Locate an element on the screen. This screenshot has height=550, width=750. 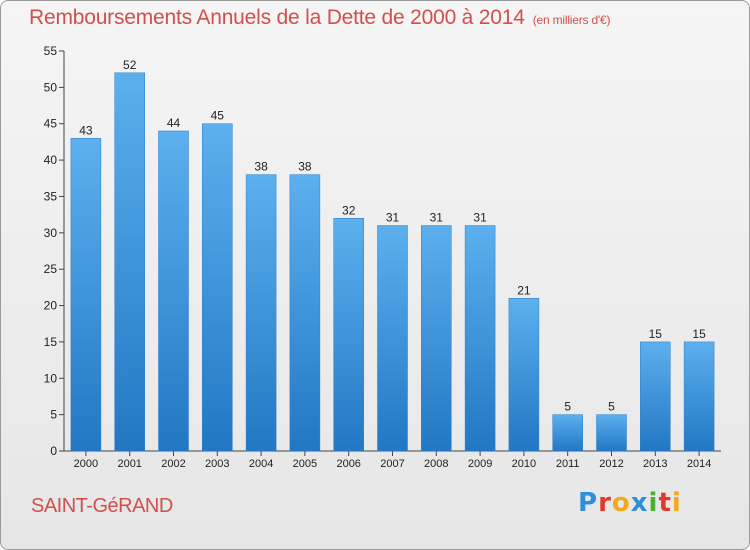
logo-letter: o is located at coordinates (621, 503).